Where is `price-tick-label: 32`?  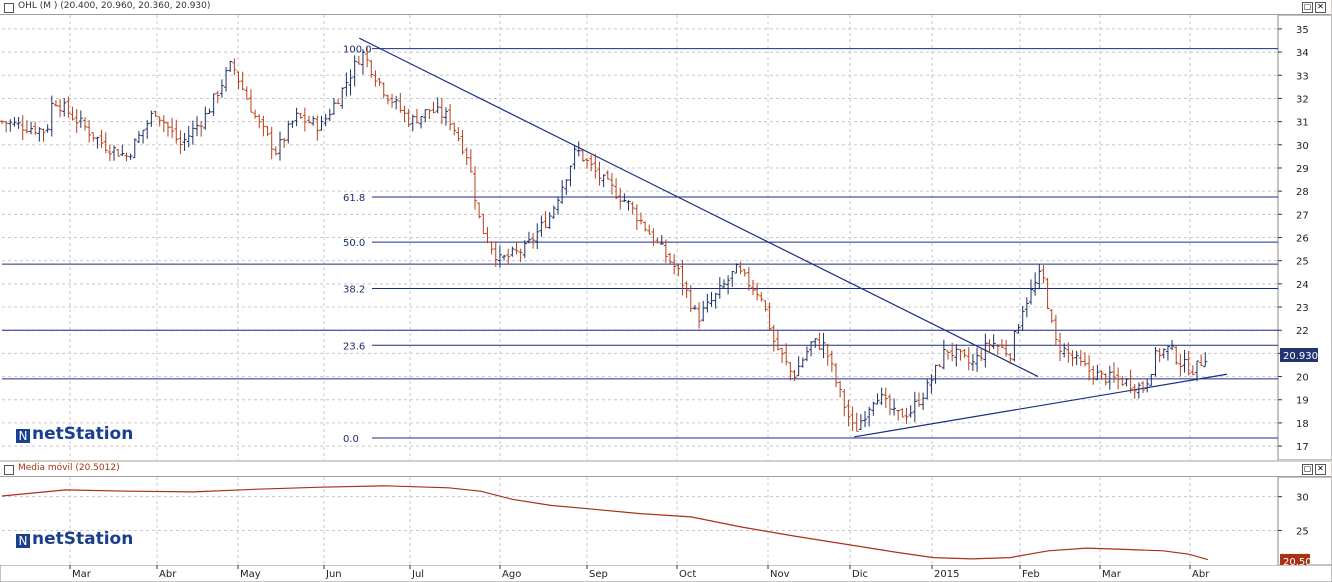
price-tick-label: 32 is located at coordinates (1302, 99).